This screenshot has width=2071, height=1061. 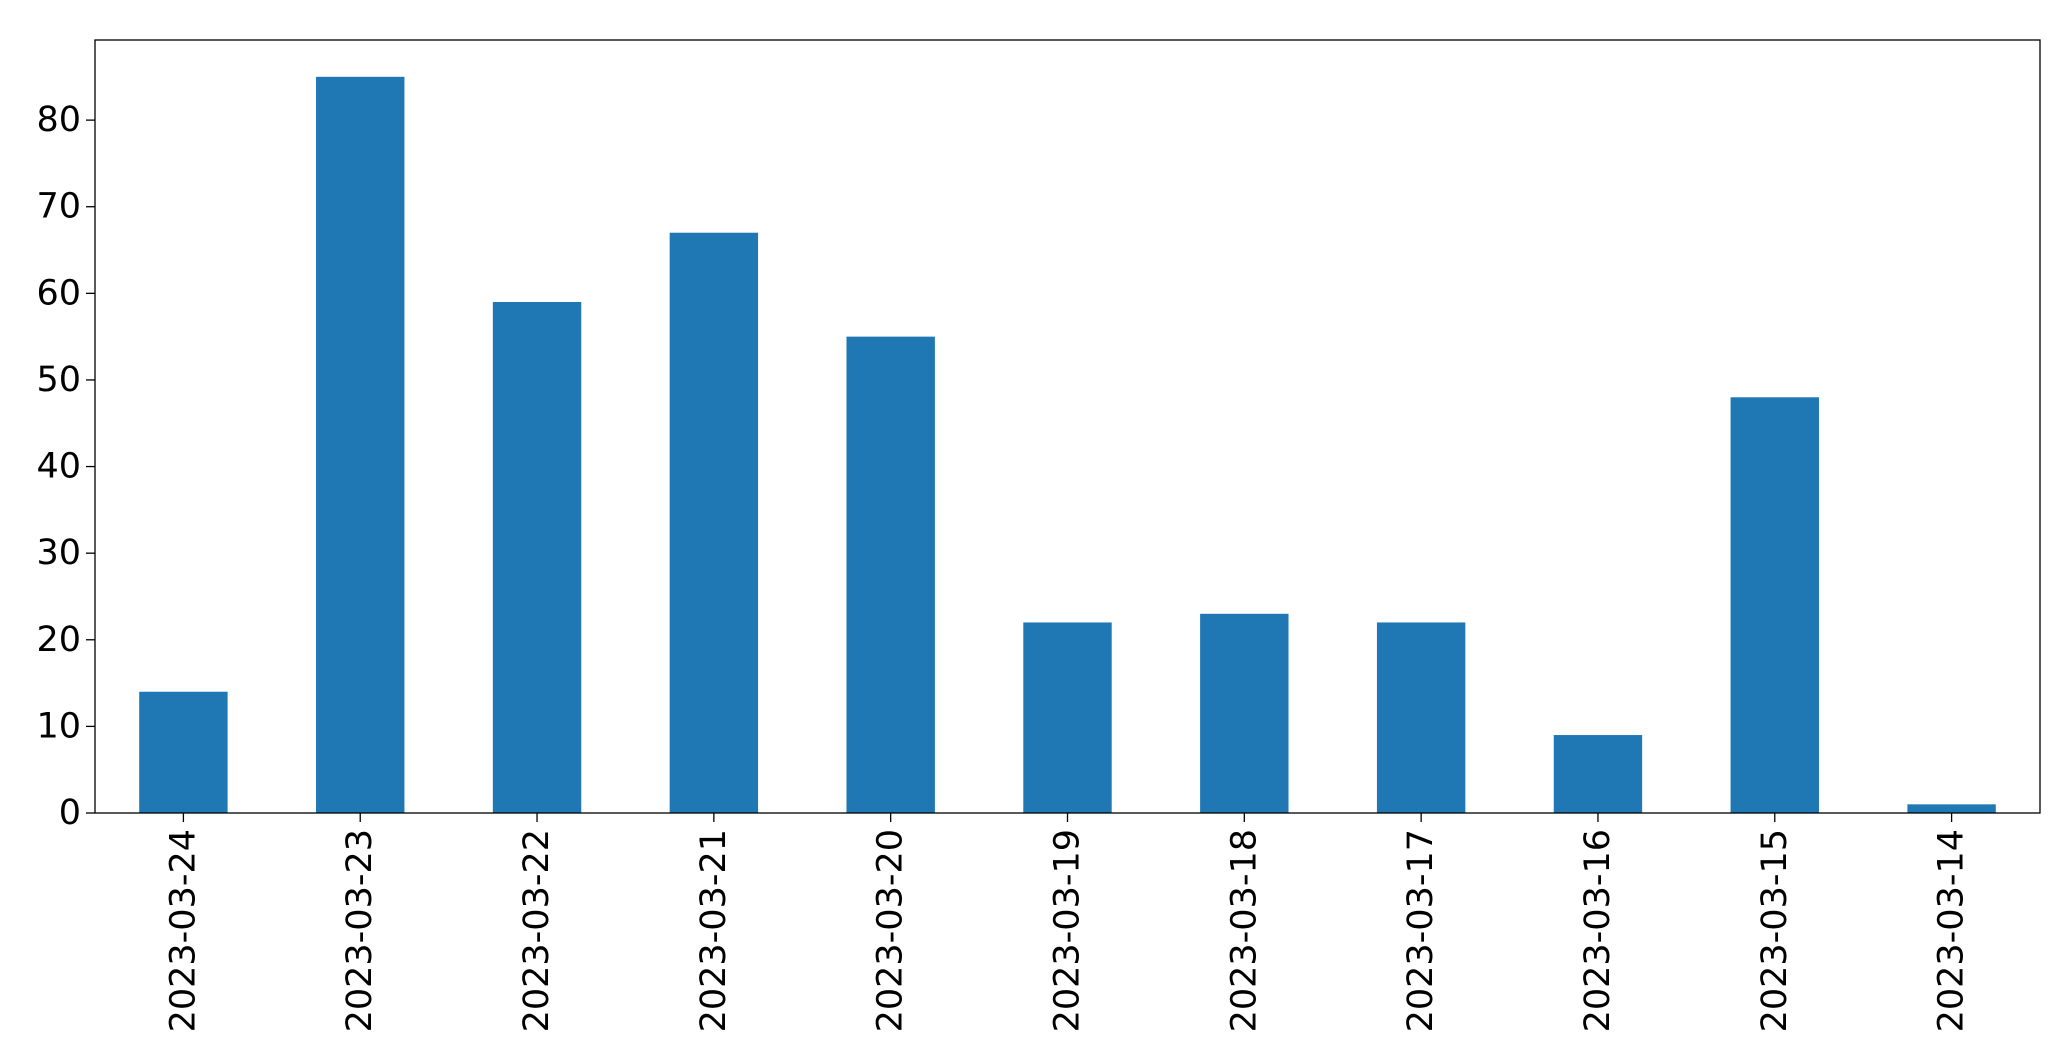 I want to click on x-tick-label: 2023-03-16, so click(x=1598, y=930).